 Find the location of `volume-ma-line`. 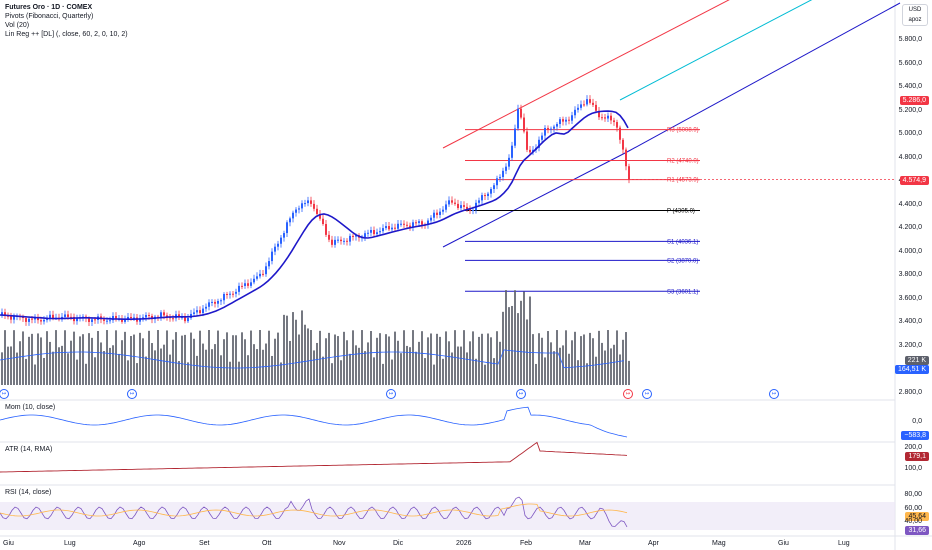

volume-ma-line is located at coordinates (312, 359).